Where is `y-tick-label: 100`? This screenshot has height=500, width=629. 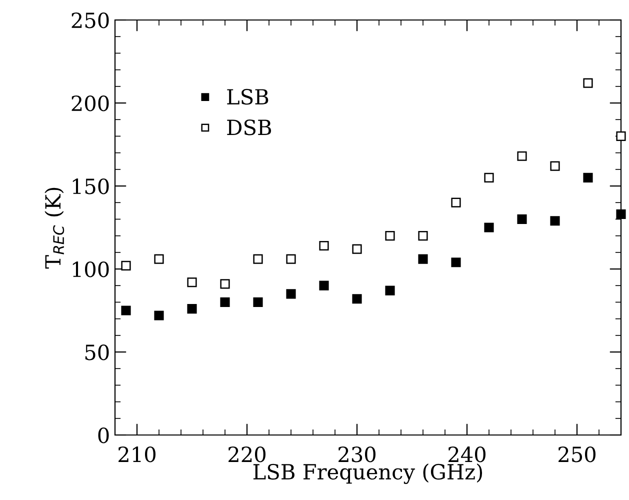
y-tick-label: 100 is located at coordinates (90, 269).